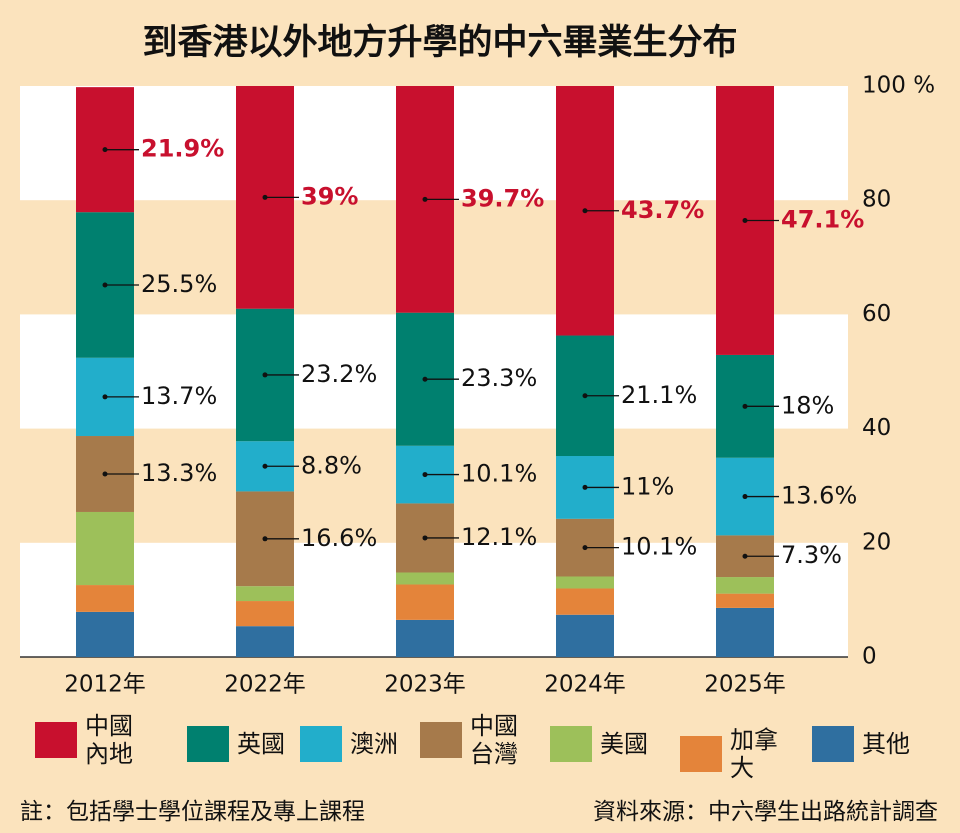 The image size is (960, 833). I want to click on value-label: 13.7%, so click(179, 396).